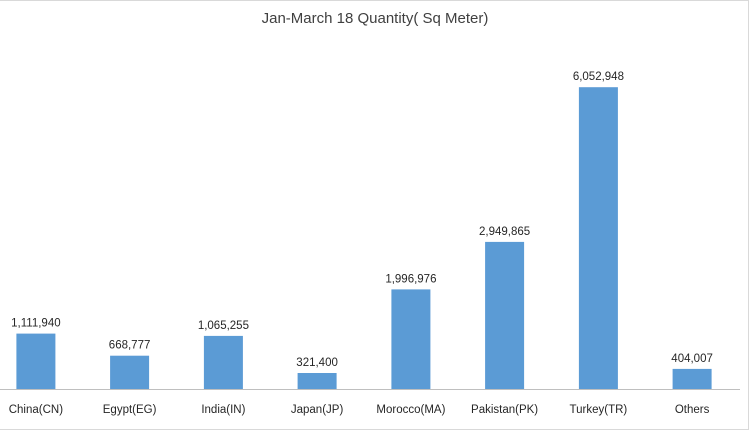 This screenshot has width=750, height=430. I want to click on x-tick-label-5: Pakistan(PK), so click(504, 410).